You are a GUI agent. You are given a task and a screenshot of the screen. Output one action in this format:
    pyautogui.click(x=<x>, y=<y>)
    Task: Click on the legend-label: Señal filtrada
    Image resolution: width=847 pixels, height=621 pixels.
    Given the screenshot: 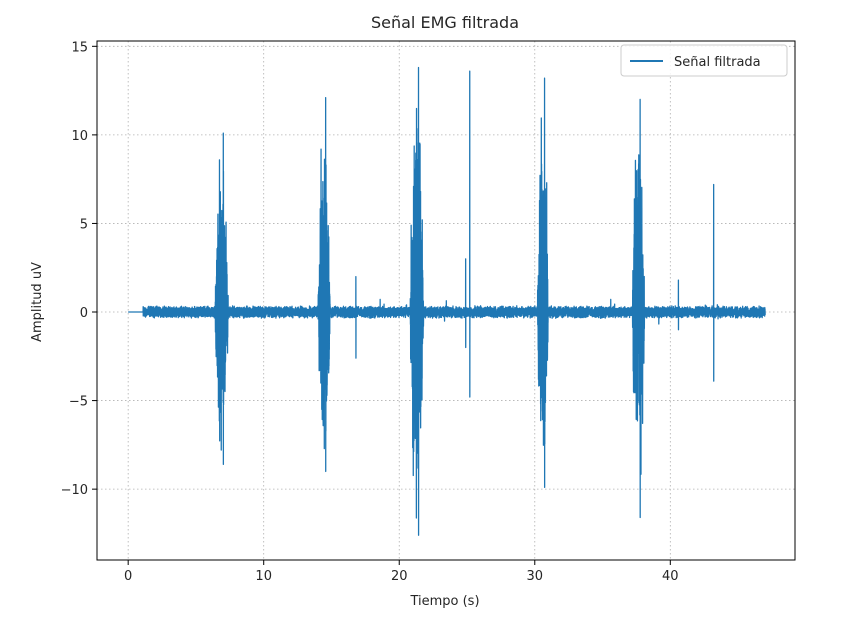 What is the action you would take?
    pyautogui.click(x=717, y=62)
    